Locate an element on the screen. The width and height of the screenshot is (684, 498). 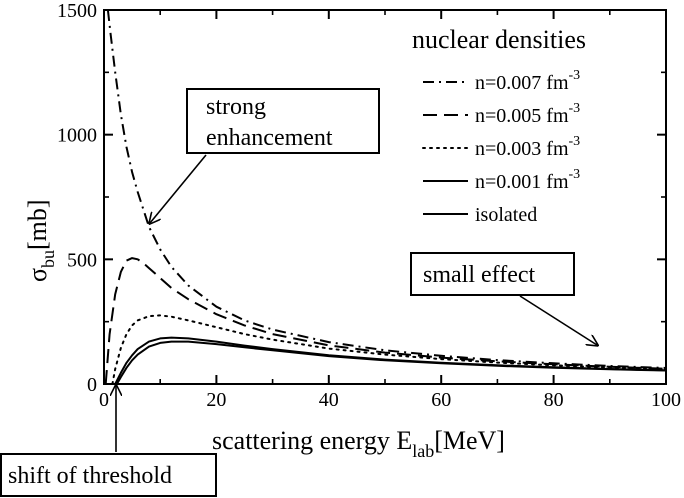
y-axis-title-unit: [mb] is located at coordinates (37, 224).